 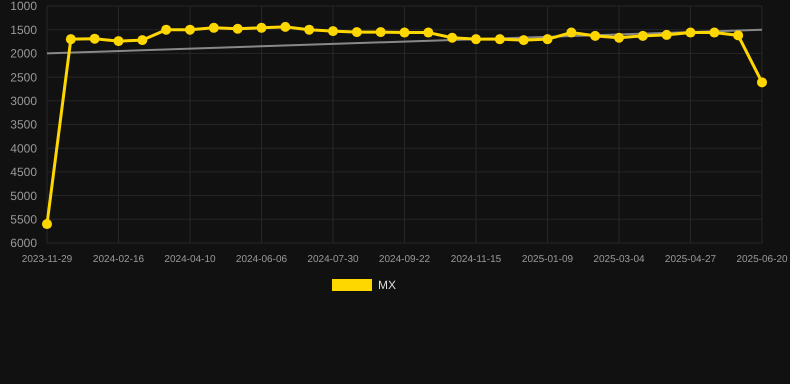 I want to click on x-tick-label: 2025-01-09, so click(x=548, y=259).